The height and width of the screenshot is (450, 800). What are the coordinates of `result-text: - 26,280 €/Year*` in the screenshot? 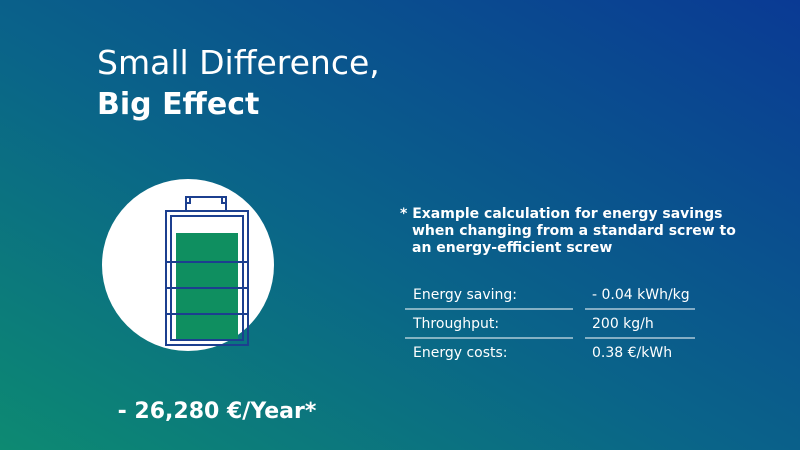 It's located at (217, 411).